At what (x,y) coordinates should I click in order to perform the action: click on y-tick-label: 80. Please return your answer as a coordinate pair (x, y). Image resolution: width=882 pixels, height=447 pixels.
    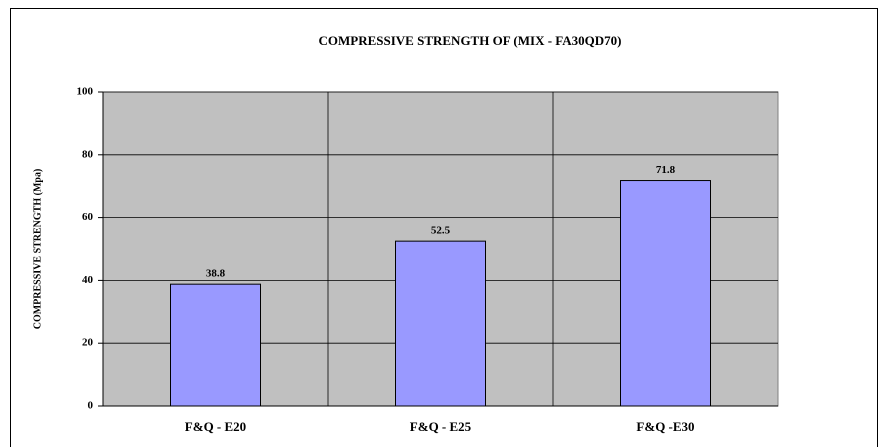
    Looking at the image, I should click on (88, 154).